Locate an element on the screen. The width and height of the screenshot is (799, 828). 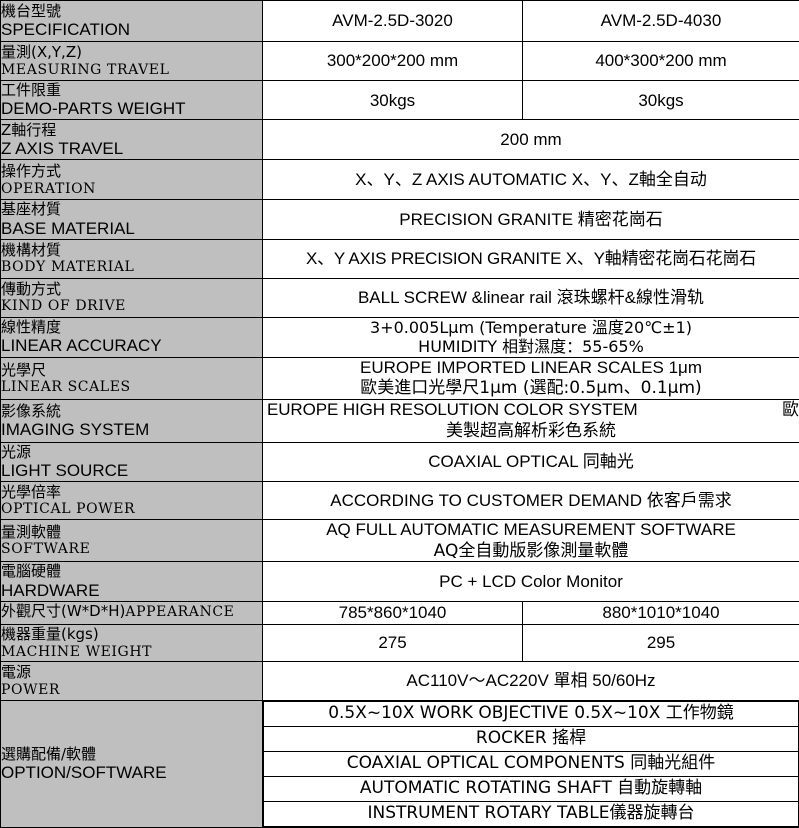
row-label-demo-parts-weight: 工件限重 DEMO-PARTS WEIGHT is located at coordinates (132, 100).